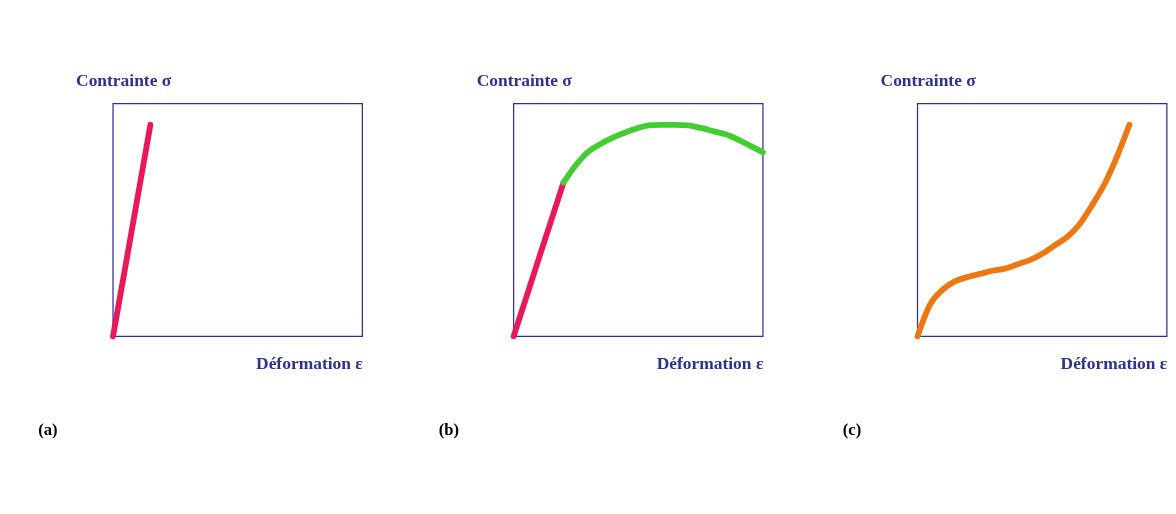 The height and width of the screenshot is (514, 1176). Describe the element at coordinates (48, 430) in the screenshot. I see `text: (a)` at that location.